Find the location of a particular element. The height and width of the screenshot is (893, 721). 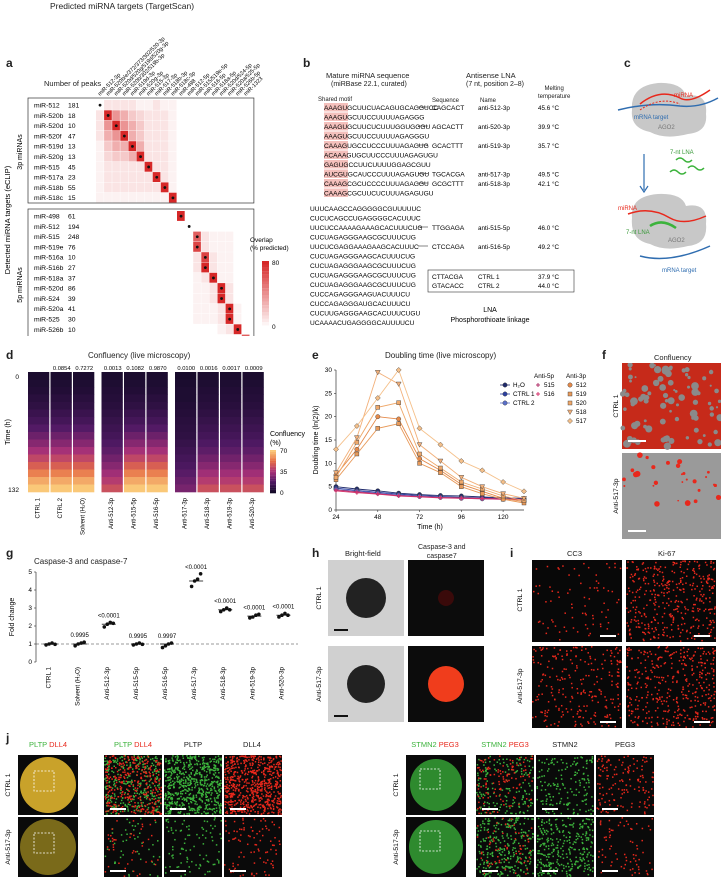

row-peaks: 27 is located at coordinates (72, 268).